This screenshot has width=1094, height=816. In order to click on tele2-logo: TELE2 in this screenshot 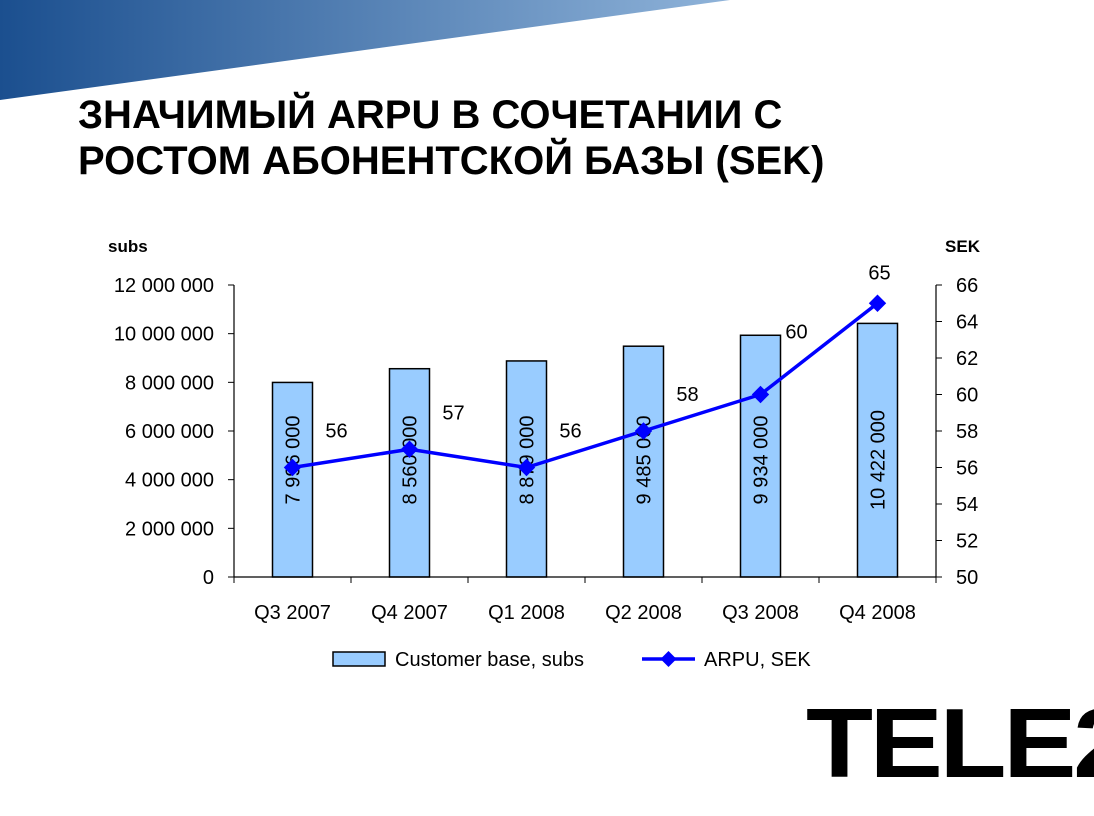, I will do `click(950, 743)`.